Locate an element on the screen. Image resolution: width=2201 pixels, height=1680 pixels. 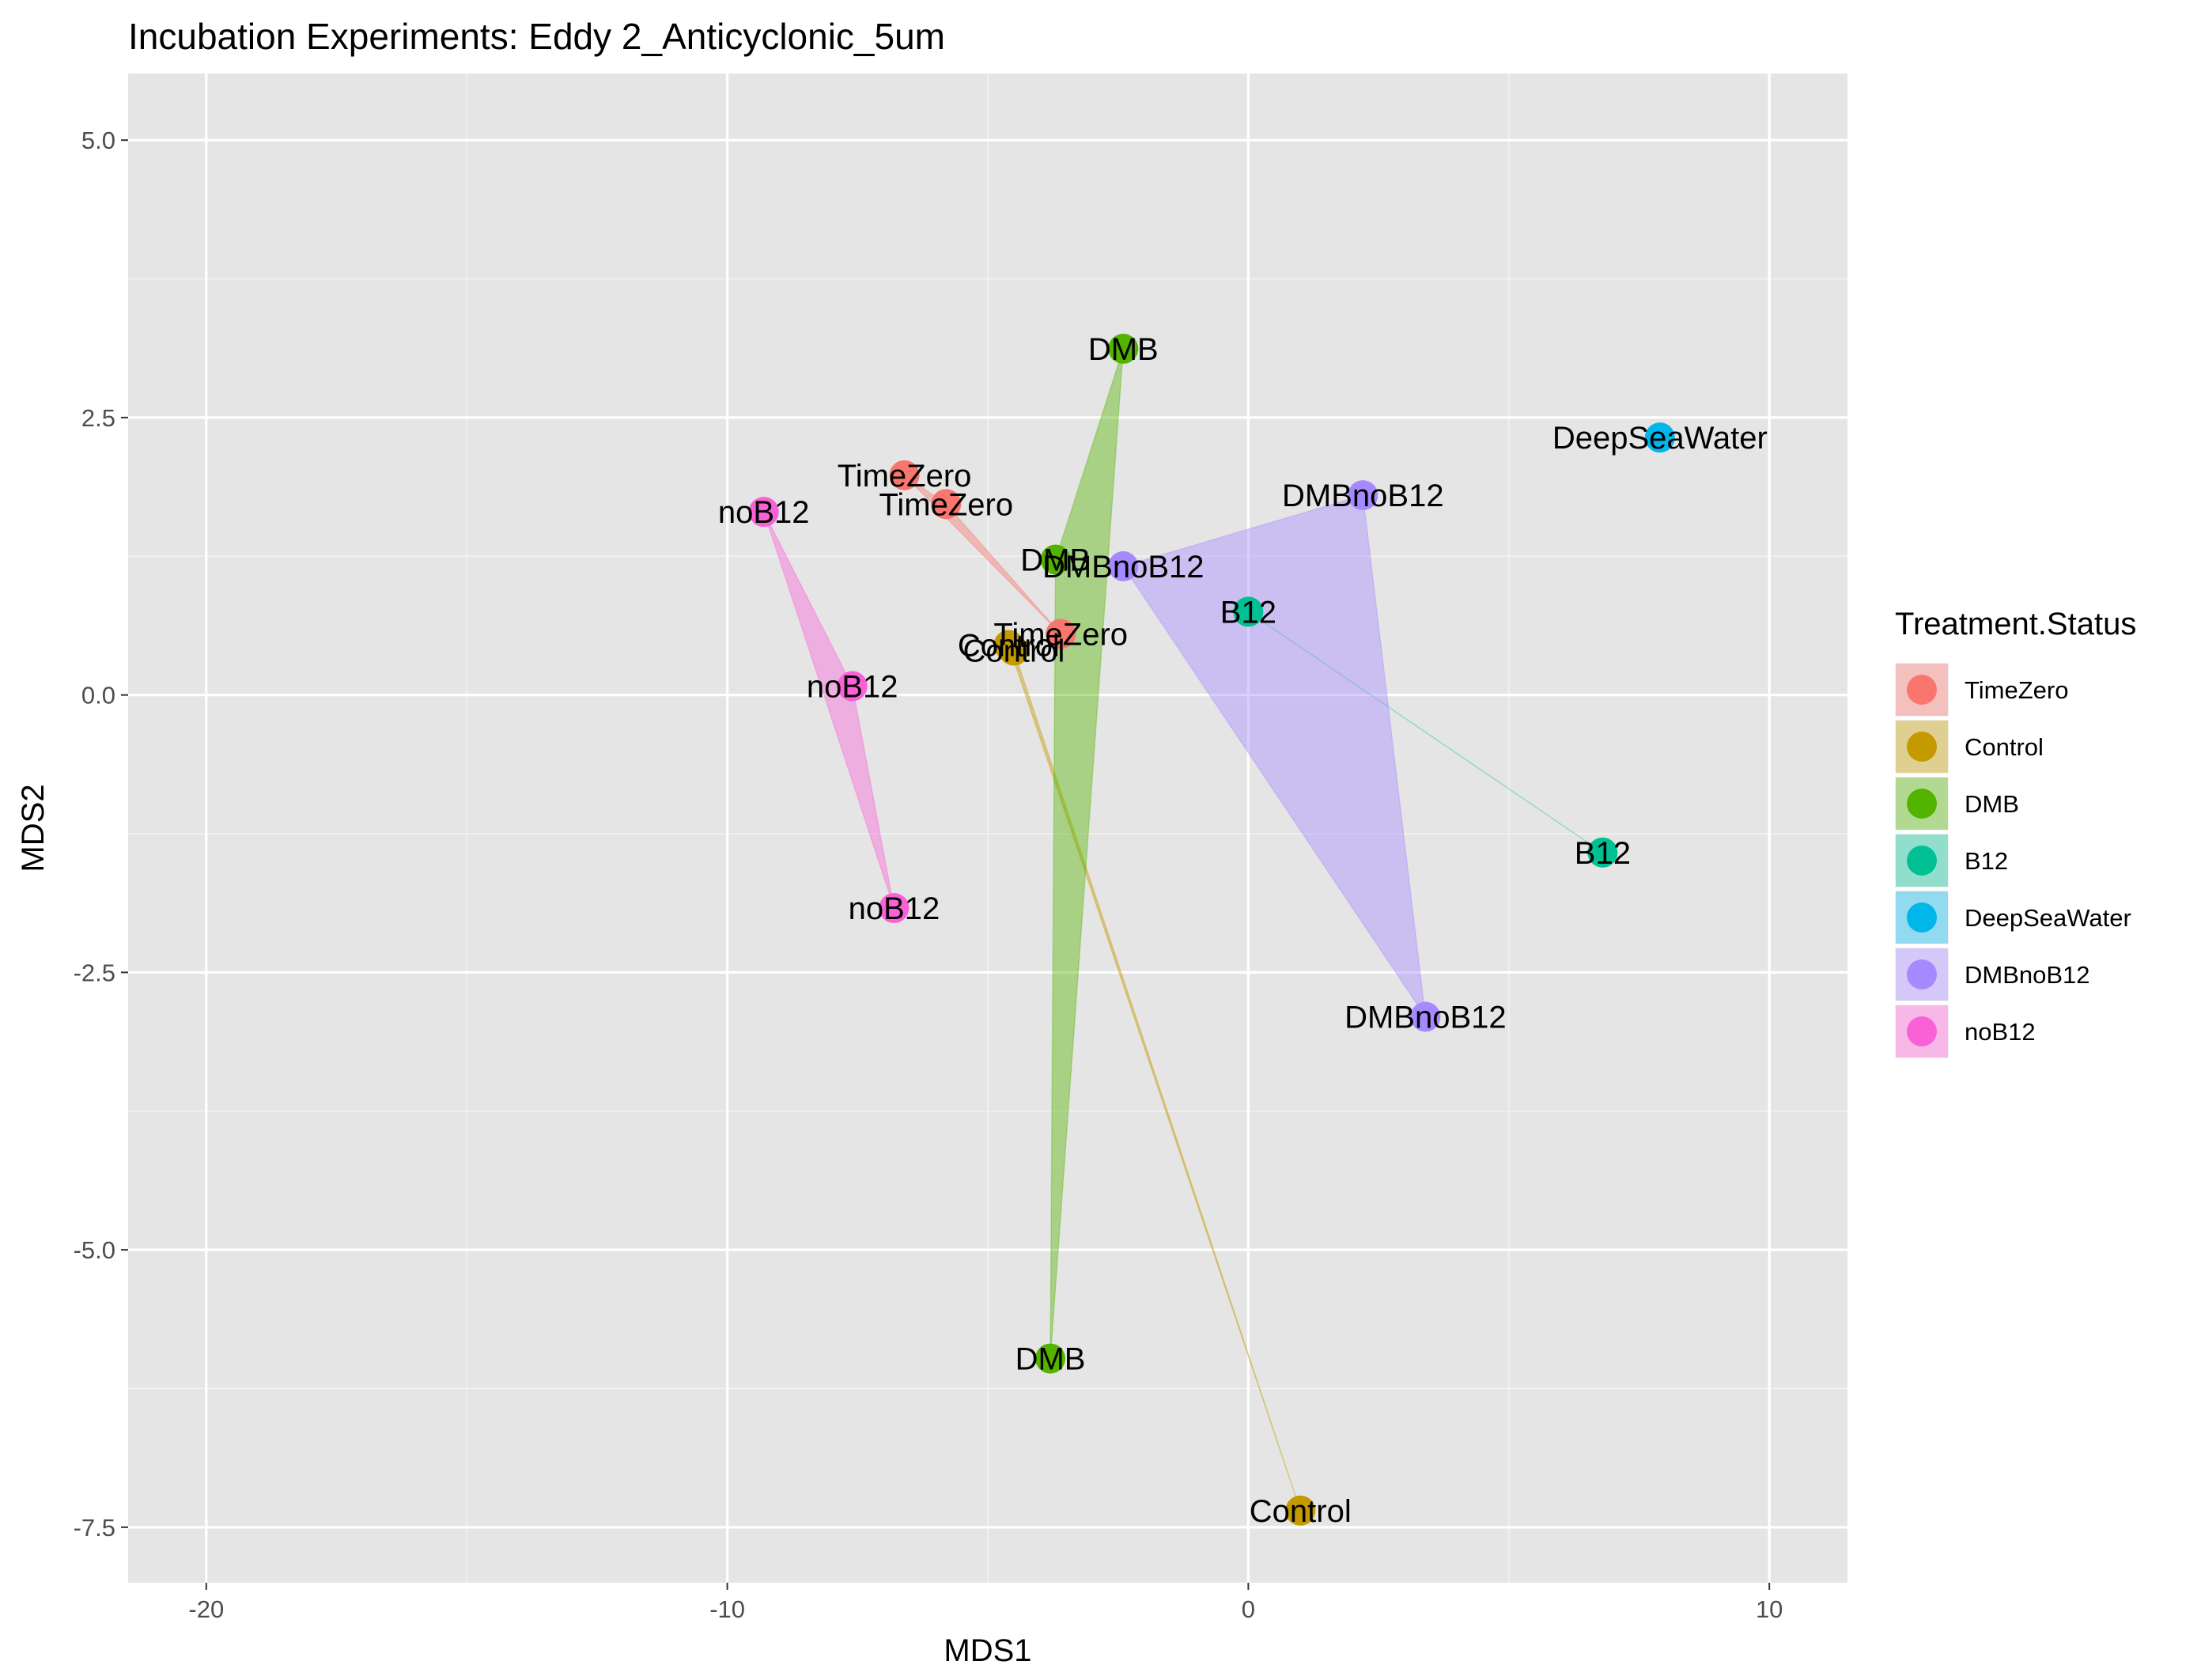
x-tick-label: 0 is located at coordinates (1249, 1609).